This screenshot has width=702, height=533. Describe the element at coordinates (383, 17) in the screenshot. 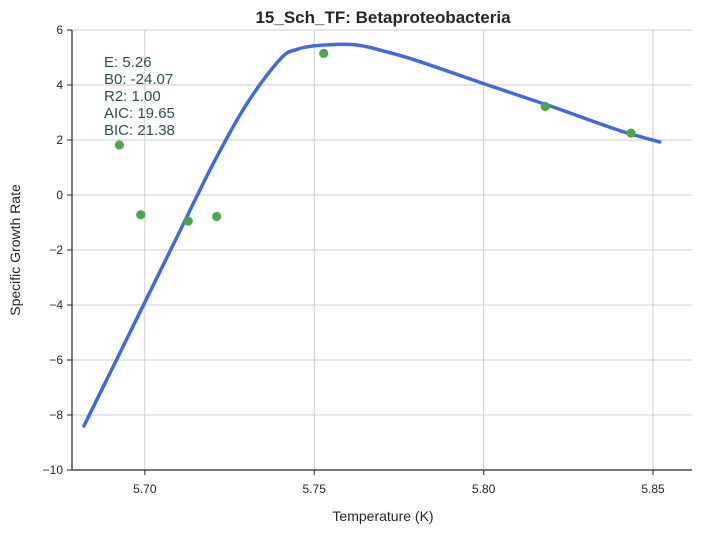

I see `chart-title: 15_Sch_TF: Betaproteobacteria` at that location.